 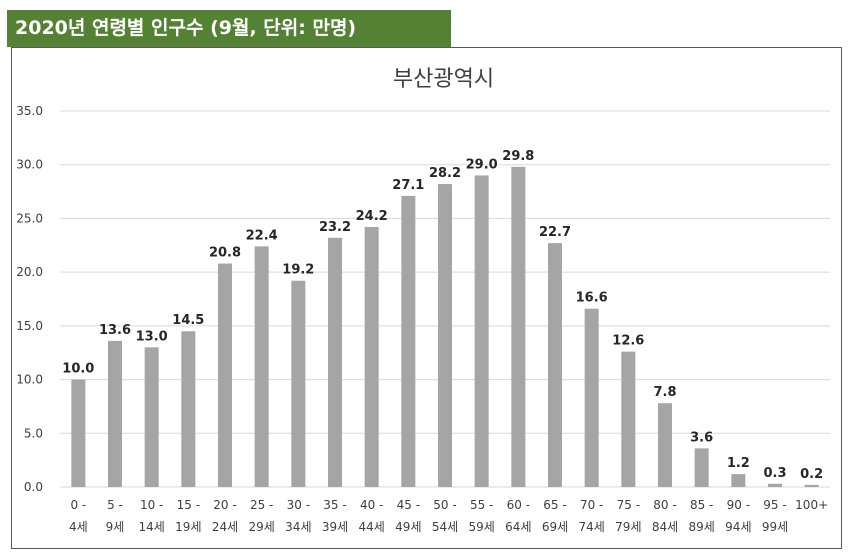 I want to click on data-label: 10.0, so click(x=78, y=369).